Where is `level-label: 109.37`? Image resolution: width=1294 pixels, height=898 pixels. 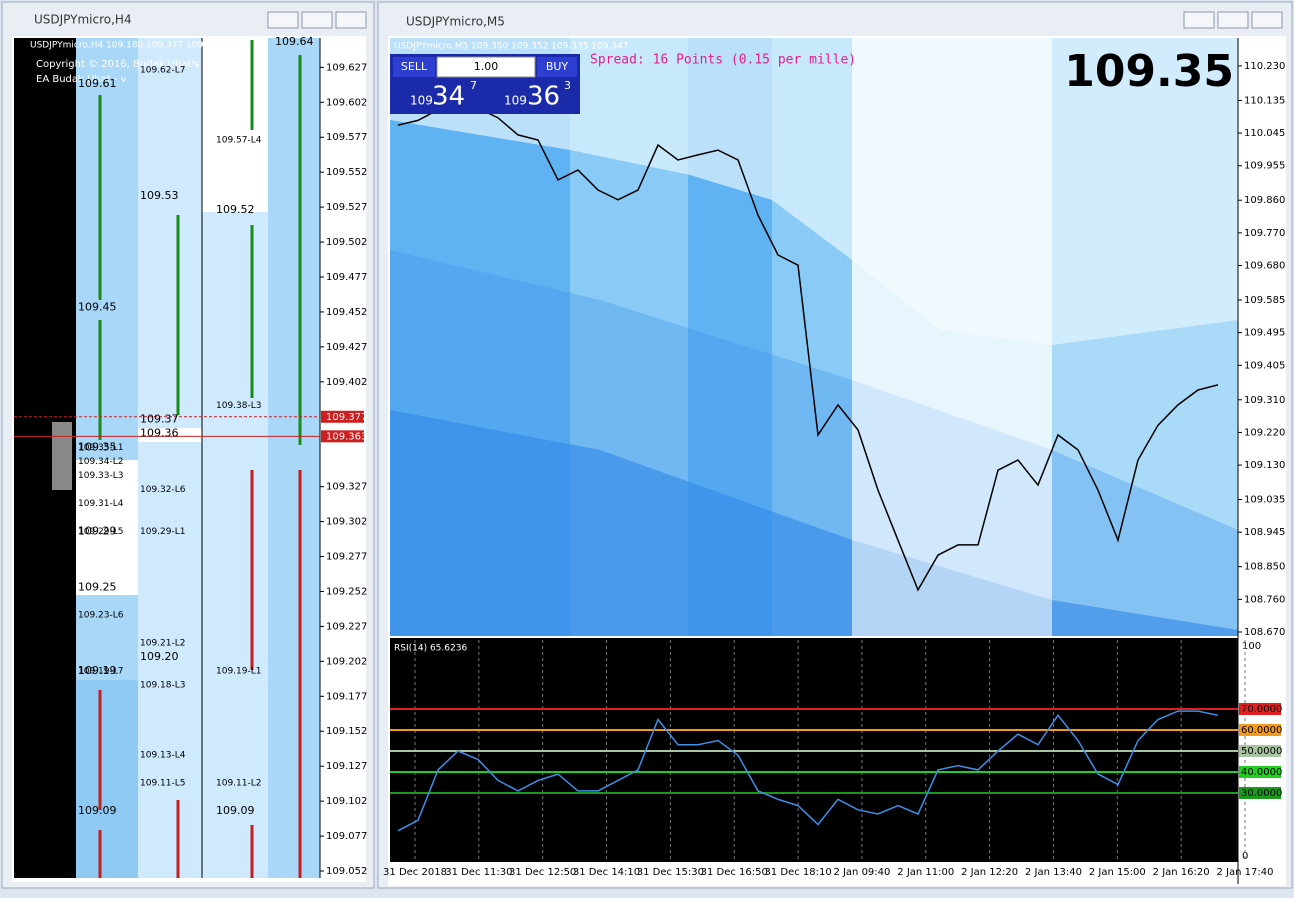
level-label: 109.37 is located at coordinates (159, 419).